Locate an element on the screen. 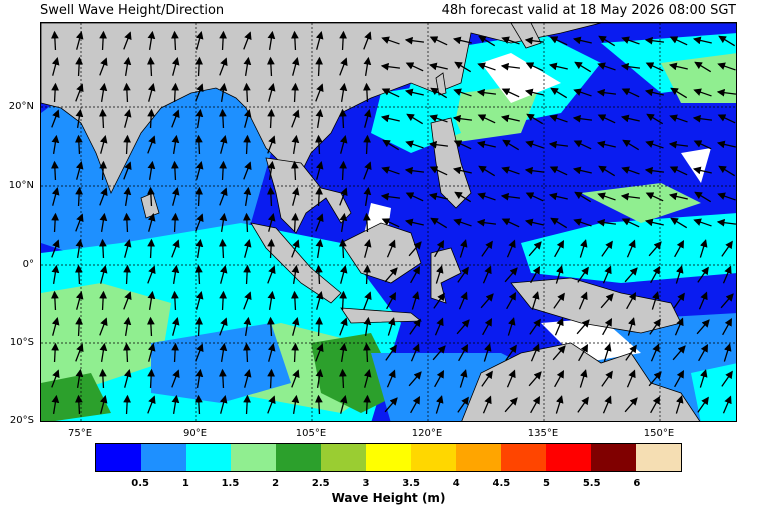 This screenshot has height=508, width=762. lat-label-10s: 10°S is located at coordinates (21, 342).